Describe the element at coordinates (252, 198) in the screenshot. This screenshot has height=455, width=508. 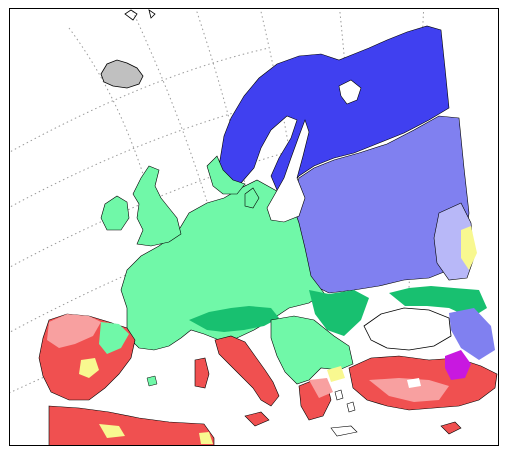
I see `denmark-region` at that location.